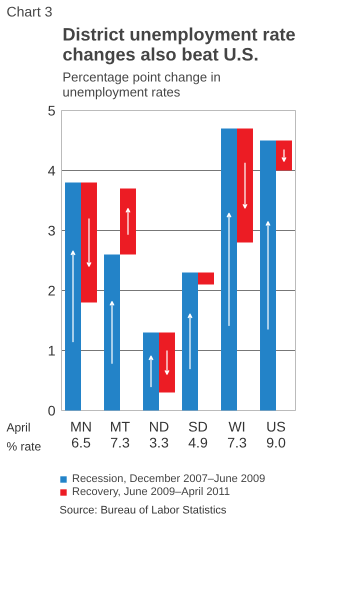  Describe the element at coordinates (159, 442) in the screenshot. I see `text: 3.3` at that location.